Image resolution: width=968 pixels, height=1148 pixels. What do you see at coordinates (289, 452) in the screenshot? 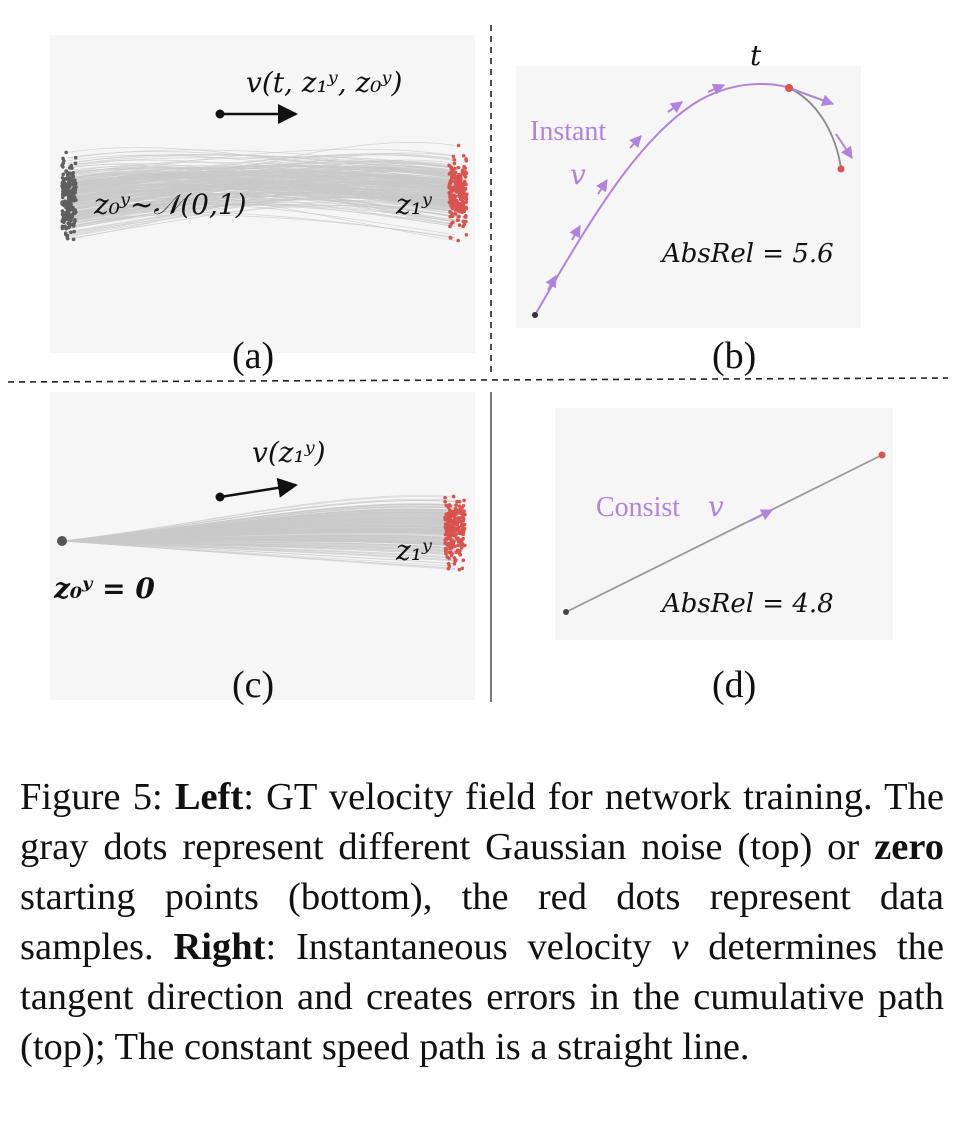
I see `panel-c-velocity-label: v(z₁ʸ)` at bounding box center [289, 452].